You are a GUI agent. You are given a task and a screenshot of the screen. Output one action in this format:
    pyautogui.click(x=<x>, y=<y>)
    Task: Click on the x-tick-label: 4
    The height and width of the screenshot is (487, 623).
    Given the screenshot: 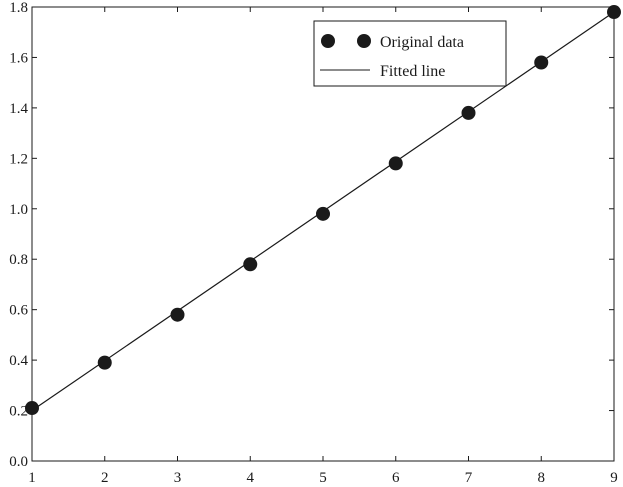 What is the action you would take?
    pyautogui.click(x=251, y=478)
    